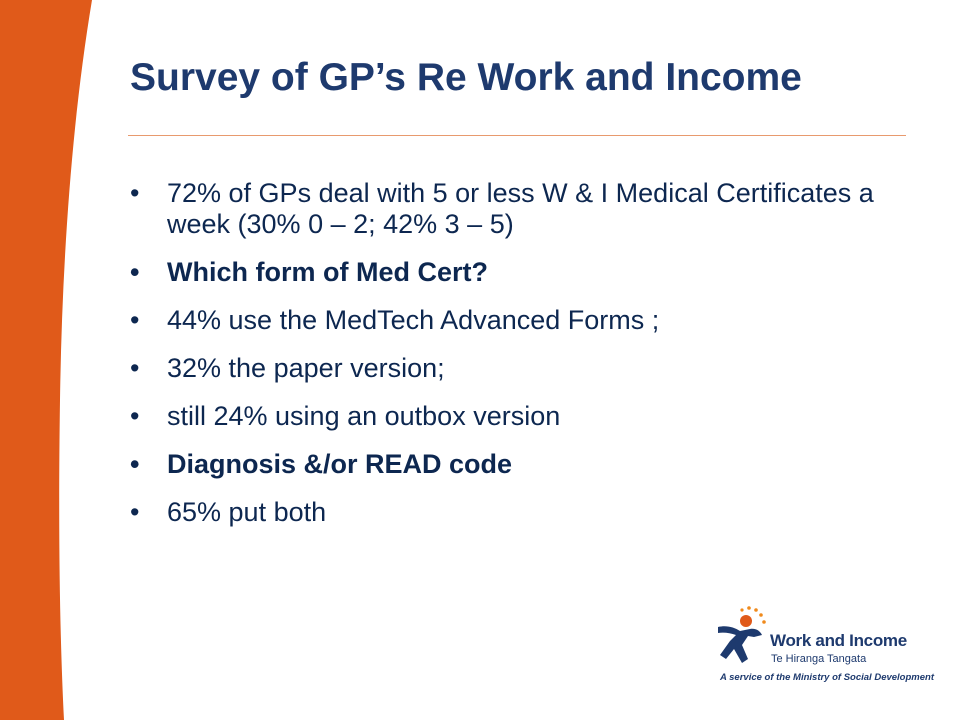  I want to click on title-divider, so click(517, 135).